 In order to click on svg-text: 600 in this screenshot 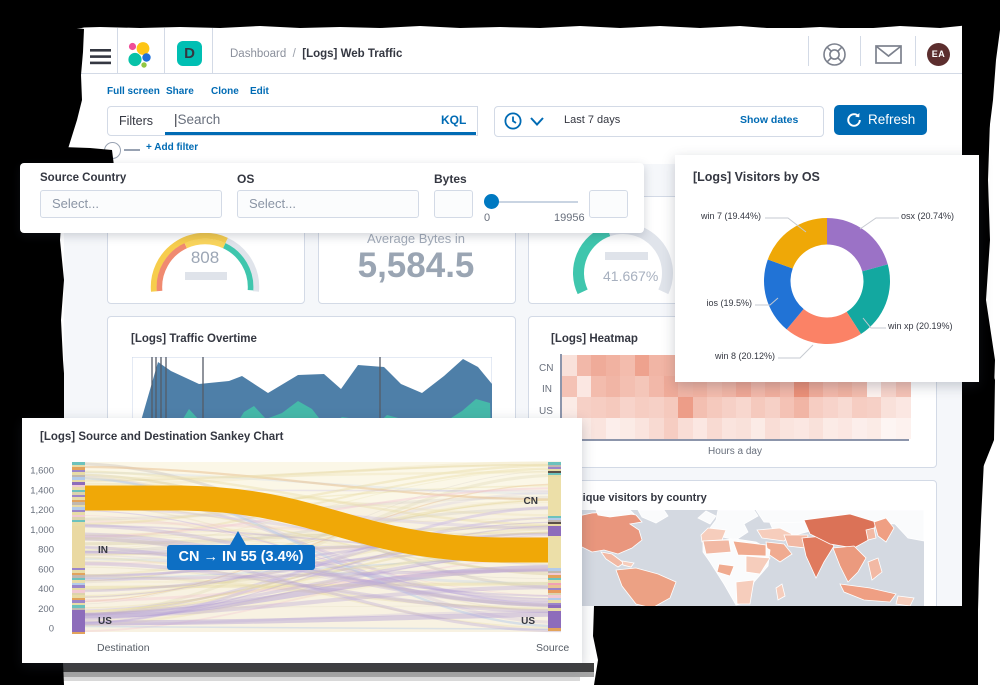, I will do `click(46, 569)`.